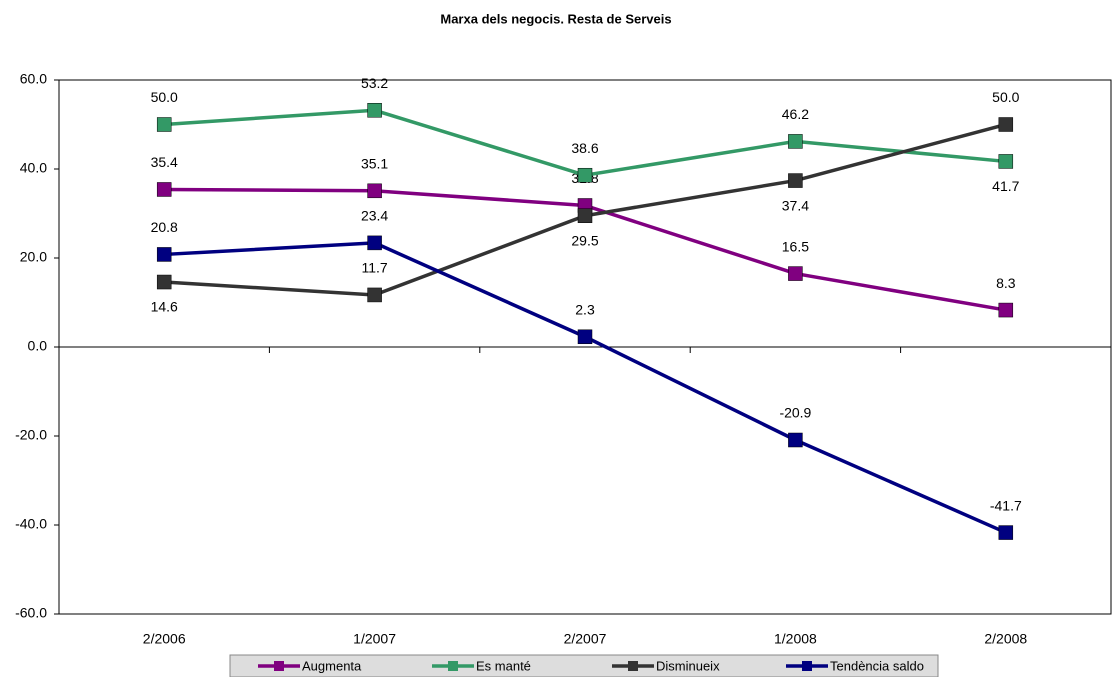 The width and height of the screenshot is (1112, 677). What do you see at coordinates (33, 79) in the screenshot?
I see `y-tick-label: 60.0` at bounding box center [33, 79].